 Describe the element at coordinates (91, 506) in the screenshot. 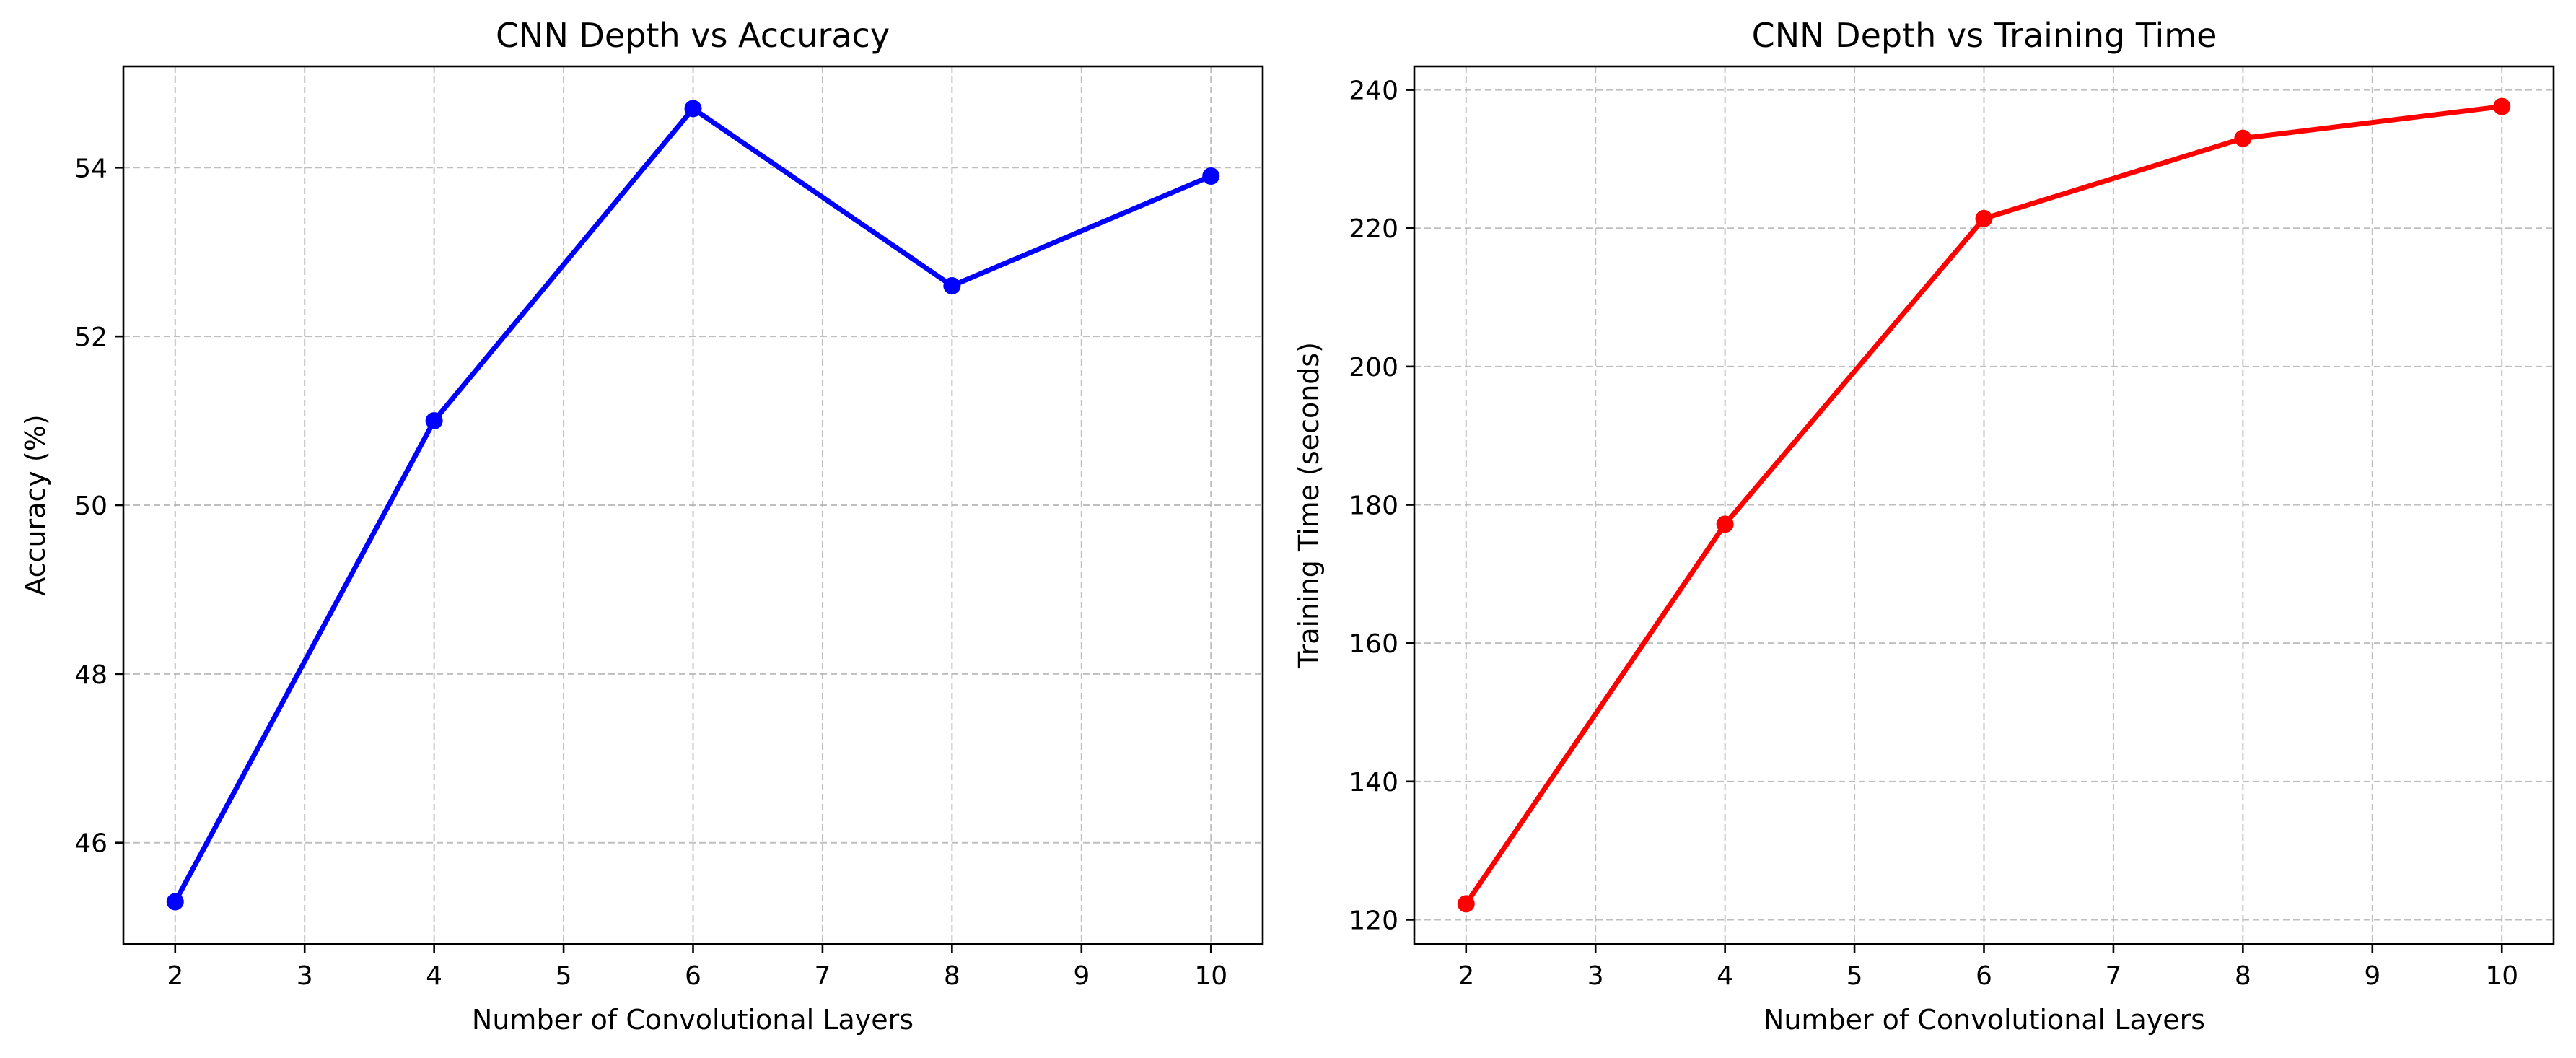

I see `y-tick-label: 50` at that location.